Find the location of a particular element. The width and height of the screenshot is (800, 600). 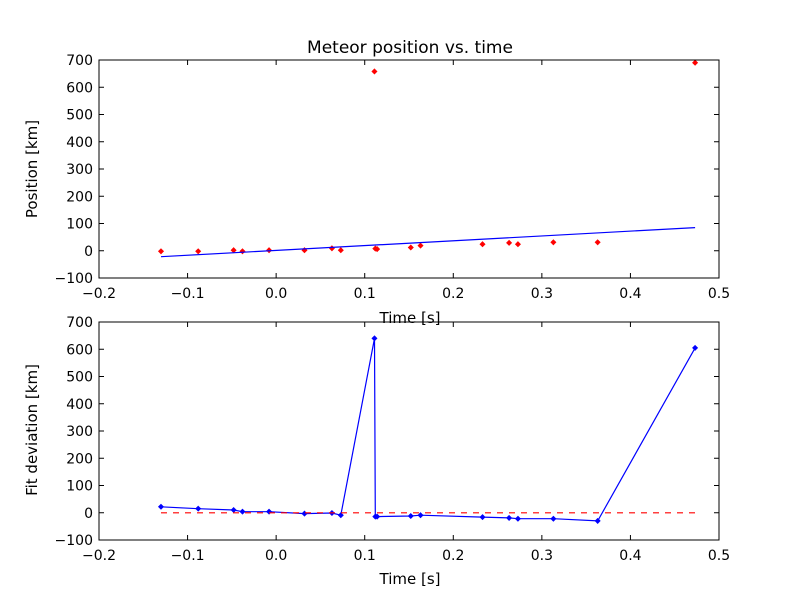

deviation-x-tick-label-2: 0.0 is located at coordinates (276, 556).